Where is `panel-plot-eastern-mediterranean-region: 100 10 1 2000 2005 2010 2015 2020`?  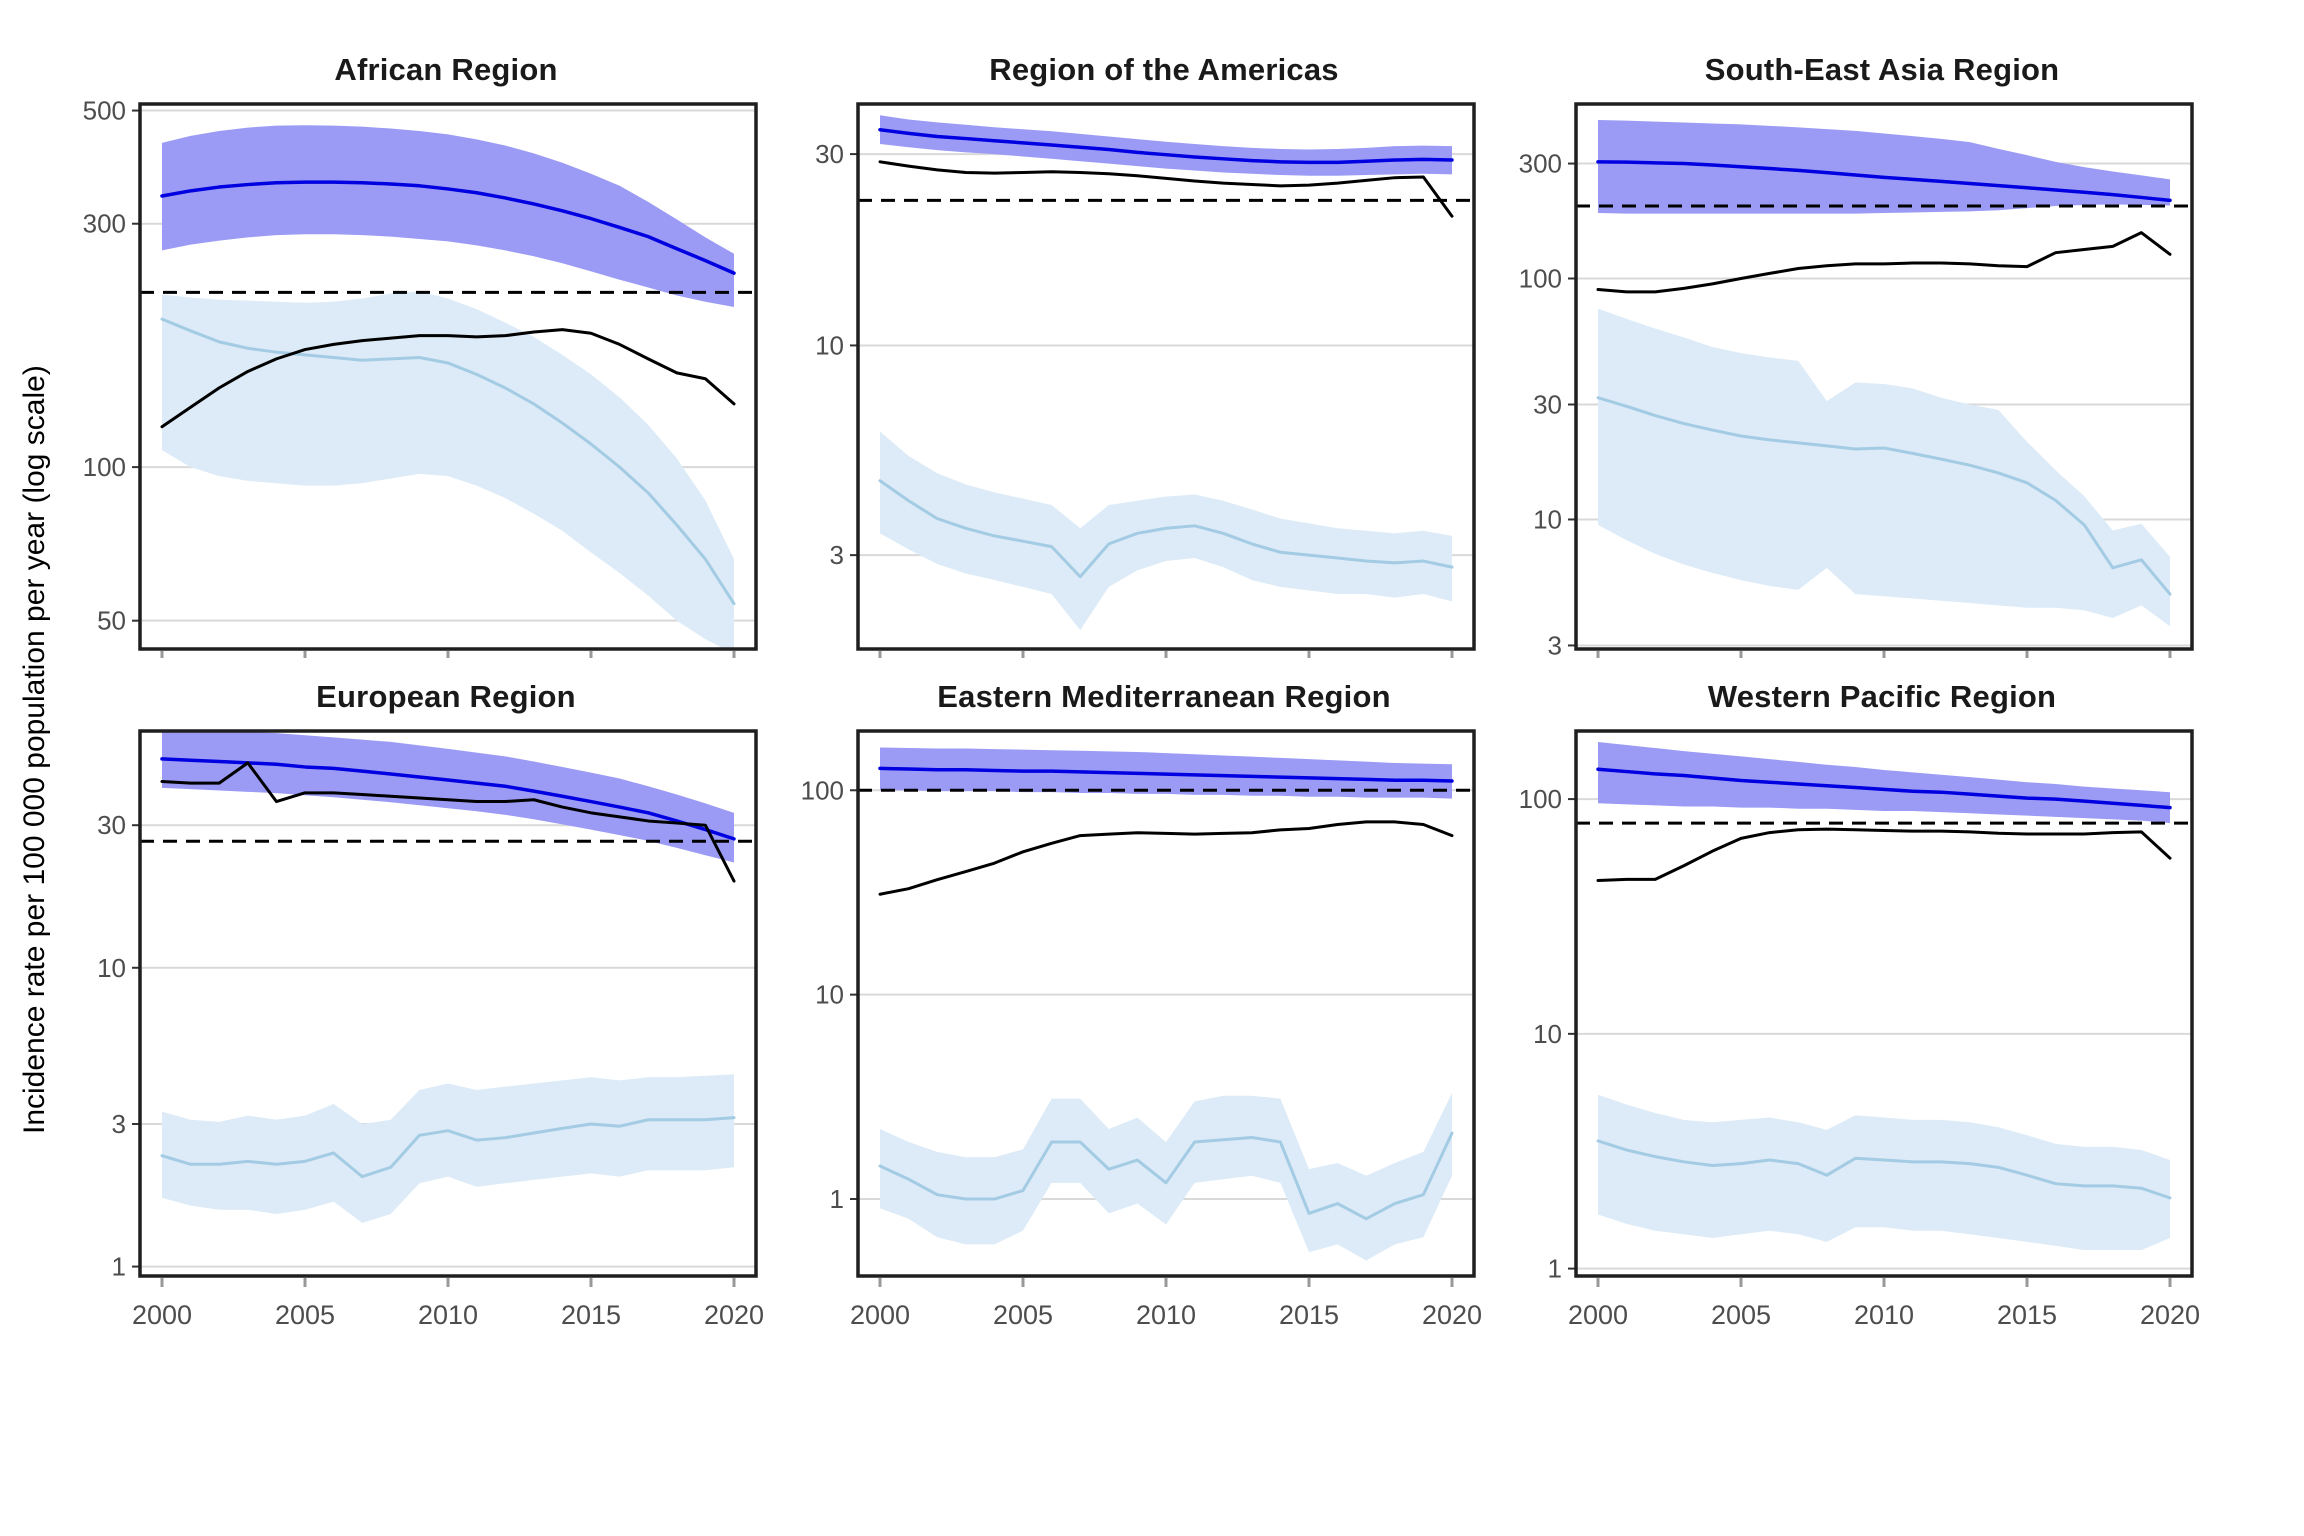
panel-plot-eastern-mediterranean-region: 100 10 1 2000 2005 2010 2015 2020 is located at coordinates (1141, 1029).